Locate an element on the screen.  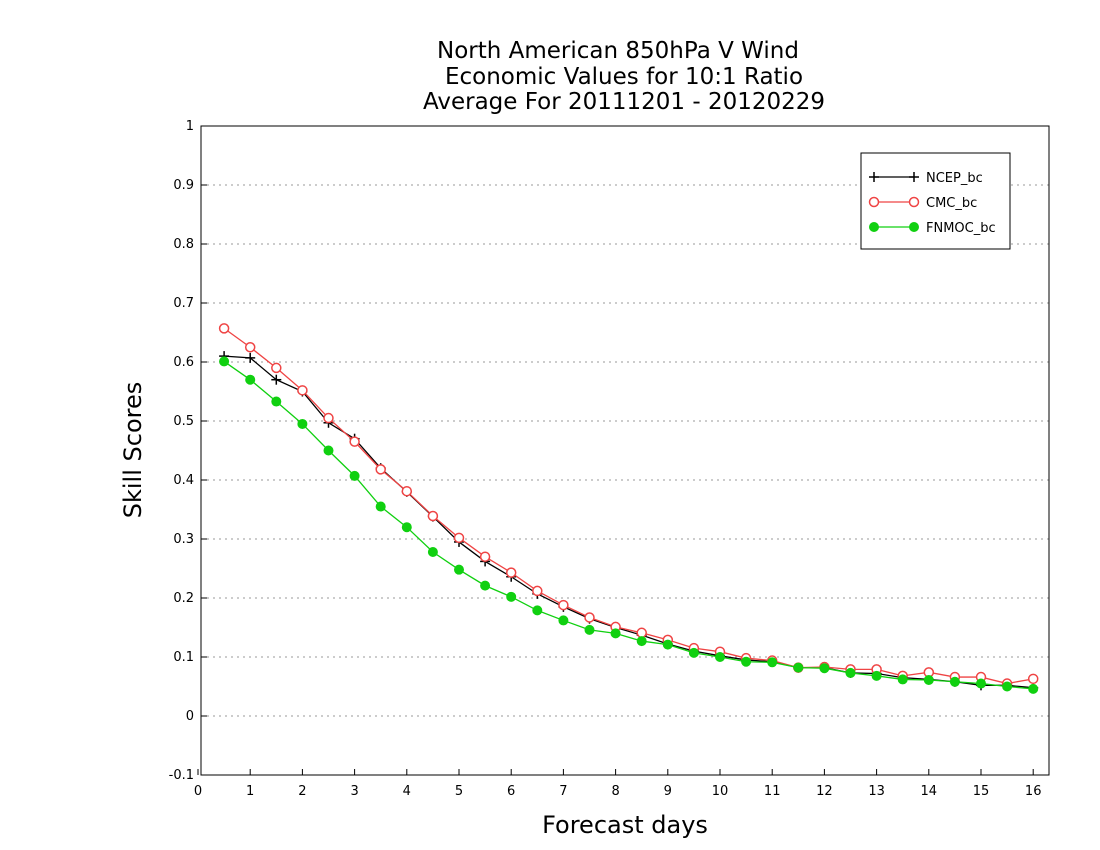
x-axis-ticks: 0 1 2 3 4 5 6 7 8 9 10 11 12 13 14 15 16 is located at coordinates (618, 784).